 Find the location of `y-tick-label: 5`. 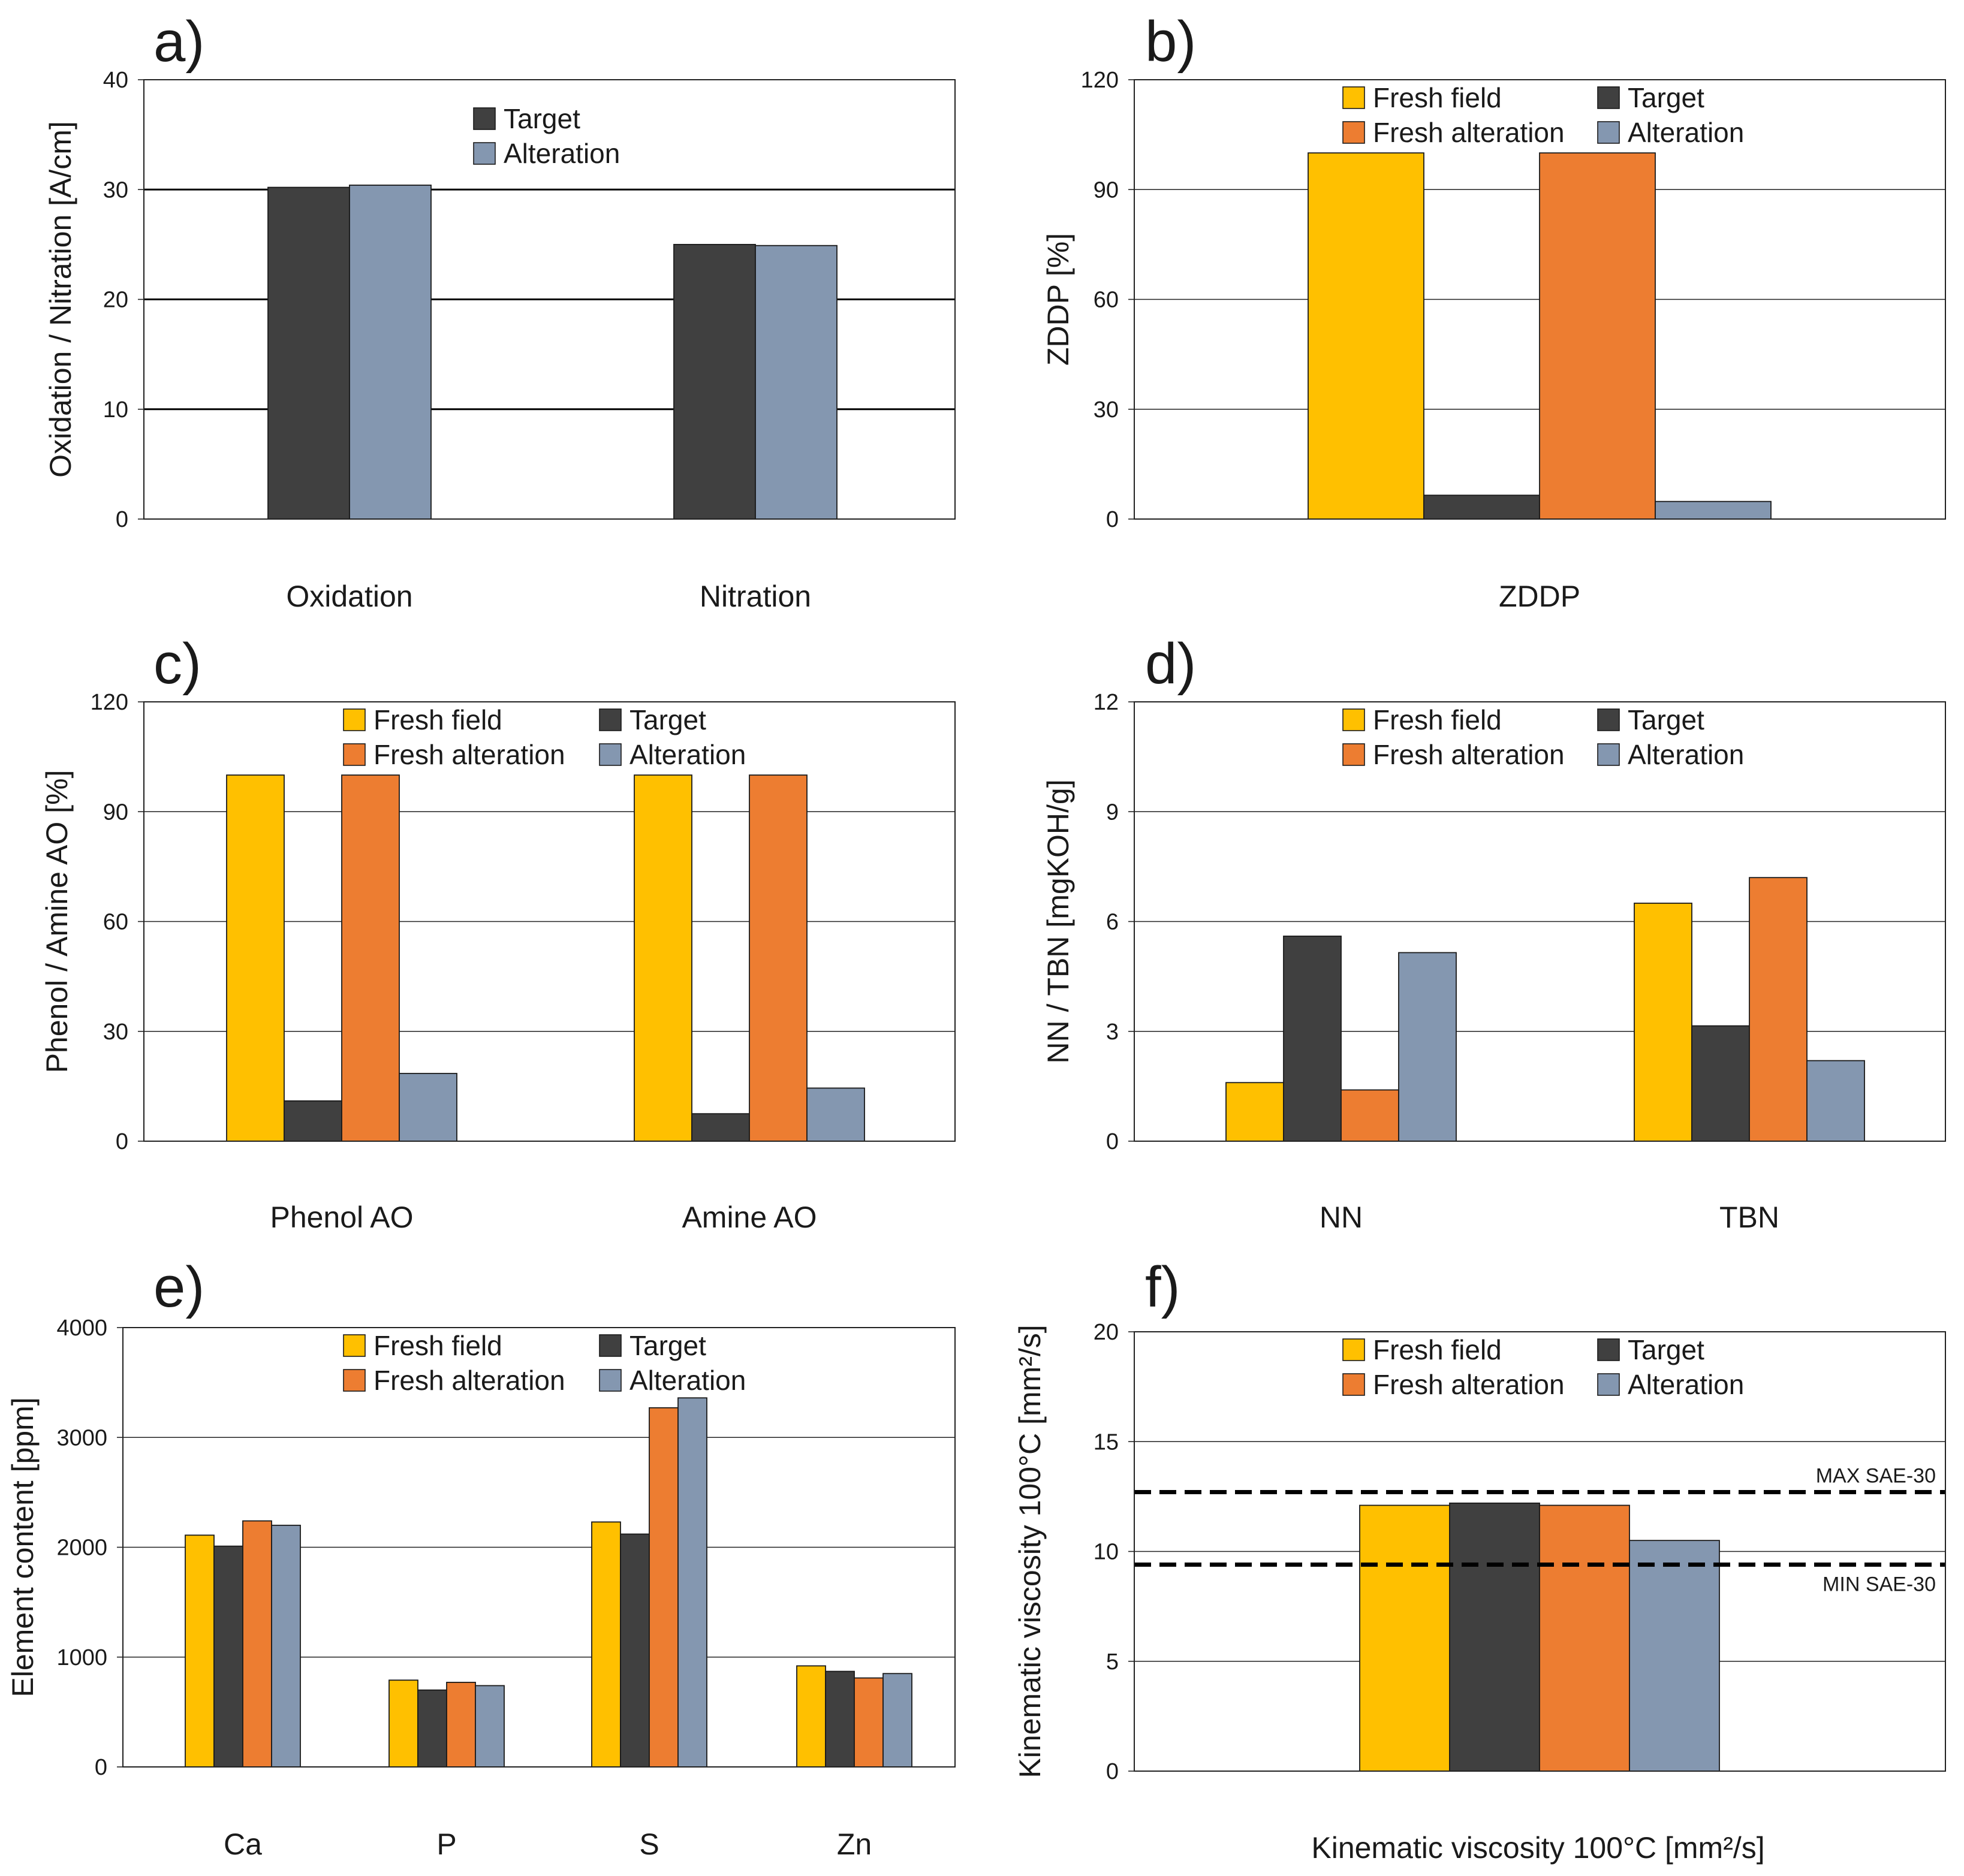

y-tick-label: 5 is located at coordinates (1112, 1662).